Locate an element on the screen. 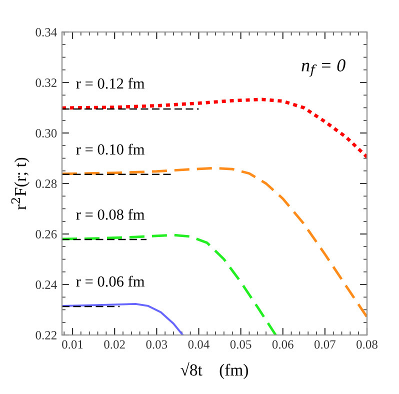 The width and height of the screenshot is (399, 394). annotation: r = 0.10 fm is located at coordinates (110, 149).